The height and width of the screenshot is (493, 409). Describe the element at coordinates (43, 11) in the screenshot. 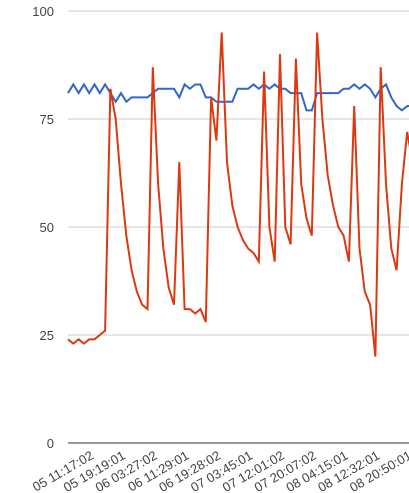

I see `y-tick-label: 100` at that location.